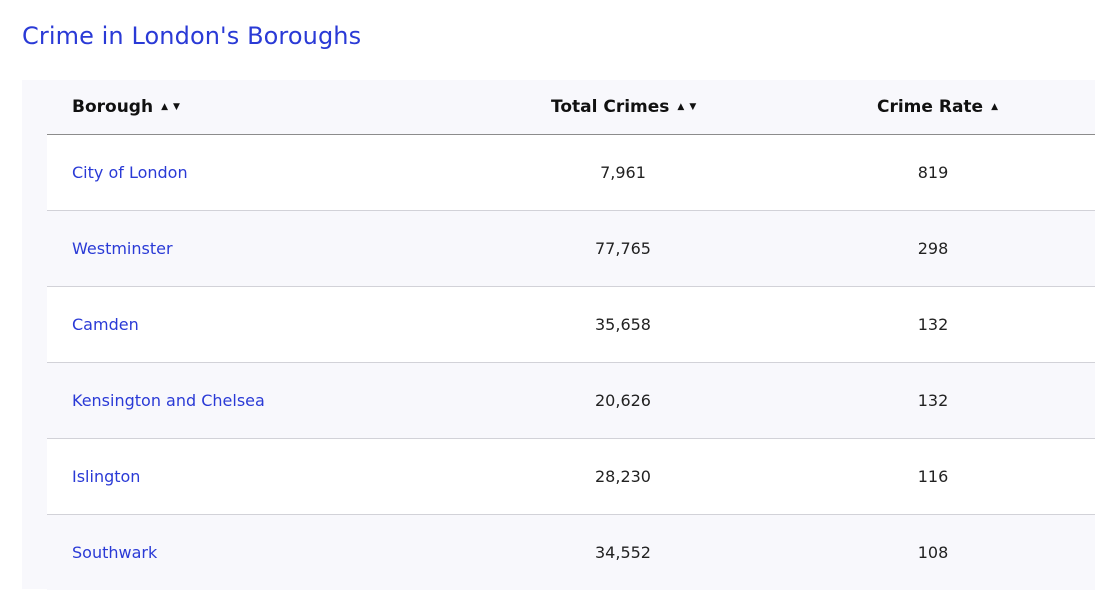 This screenshot has width=1095, height=590. I want to click on column-header-crime-rate-label: Crime Rate, so click(930, 107).